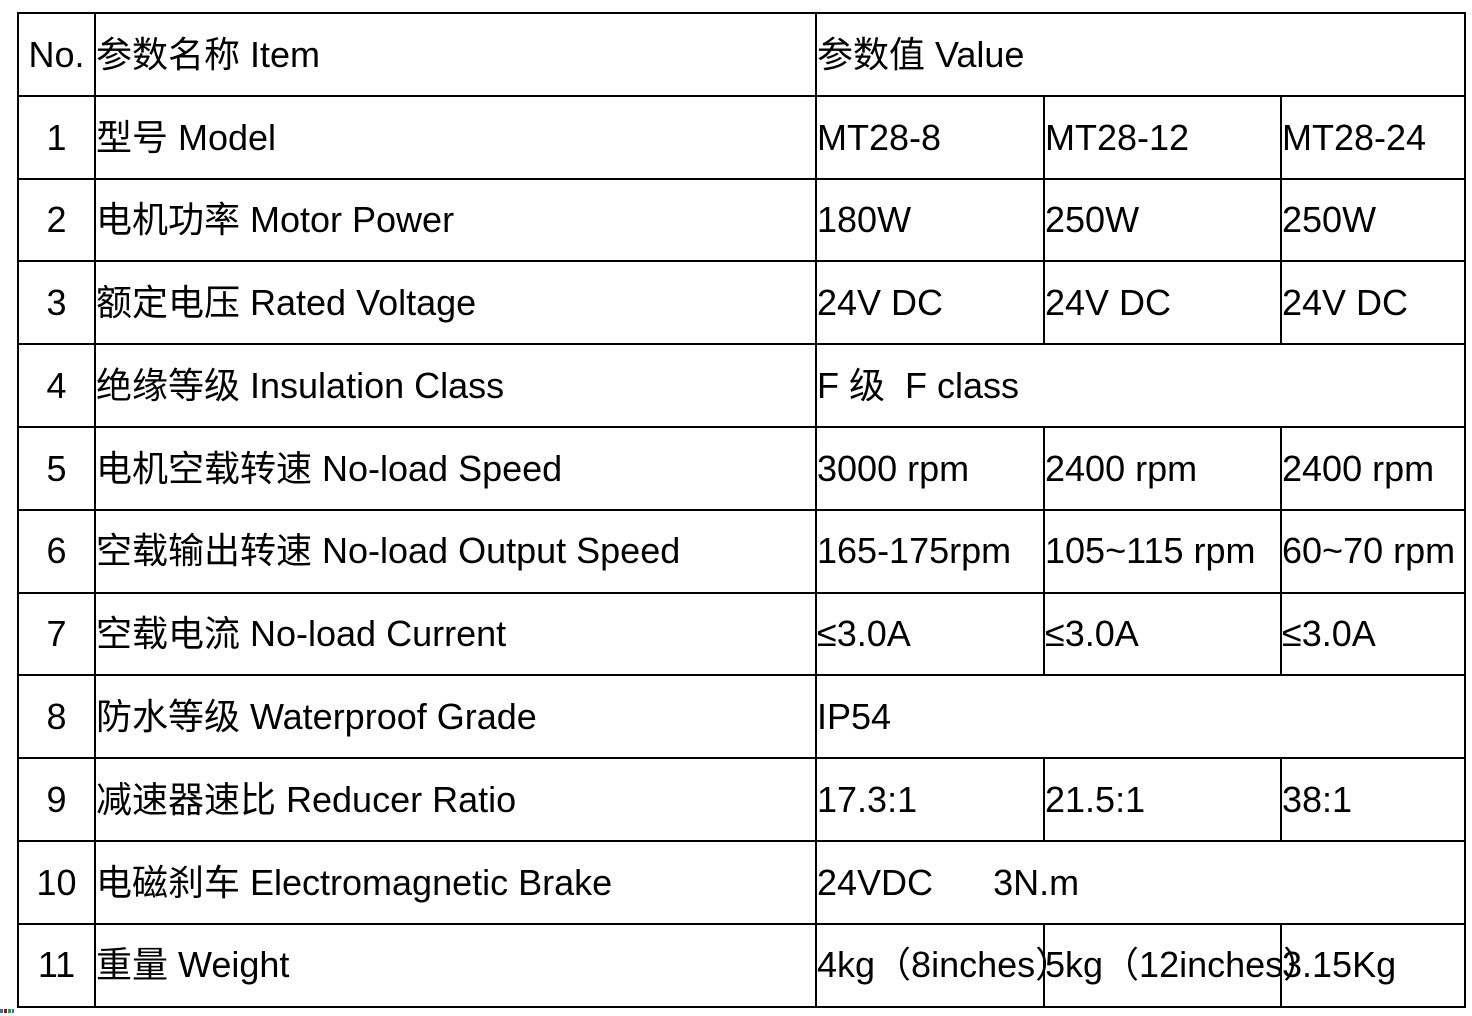 This screenshot has height=1016, width=1472. I want to click on table-row: 1 型号 Model MT28-8 MT28-12 MT28-24, so click(742, 137).